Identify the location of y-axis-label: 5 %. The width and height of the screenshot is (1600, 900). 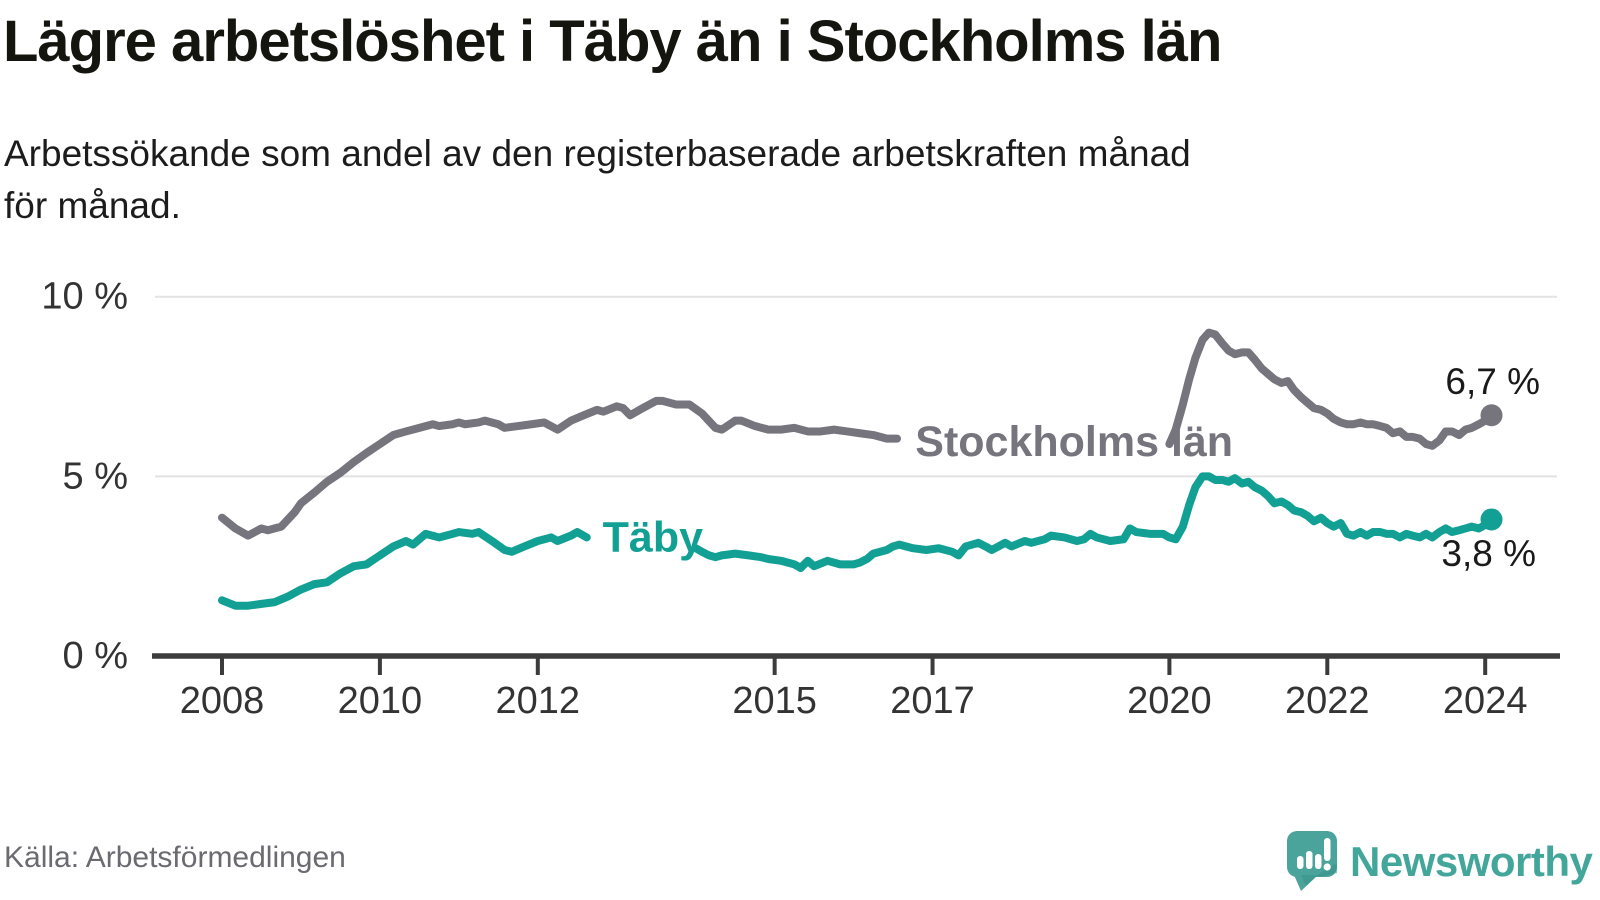
(95, 476).